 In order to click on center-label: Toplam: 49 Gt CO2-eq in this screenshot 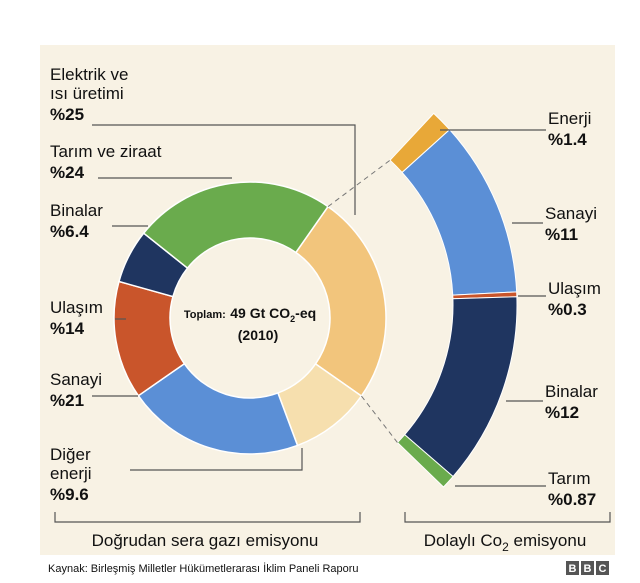, I will do `click(250, 314)`.